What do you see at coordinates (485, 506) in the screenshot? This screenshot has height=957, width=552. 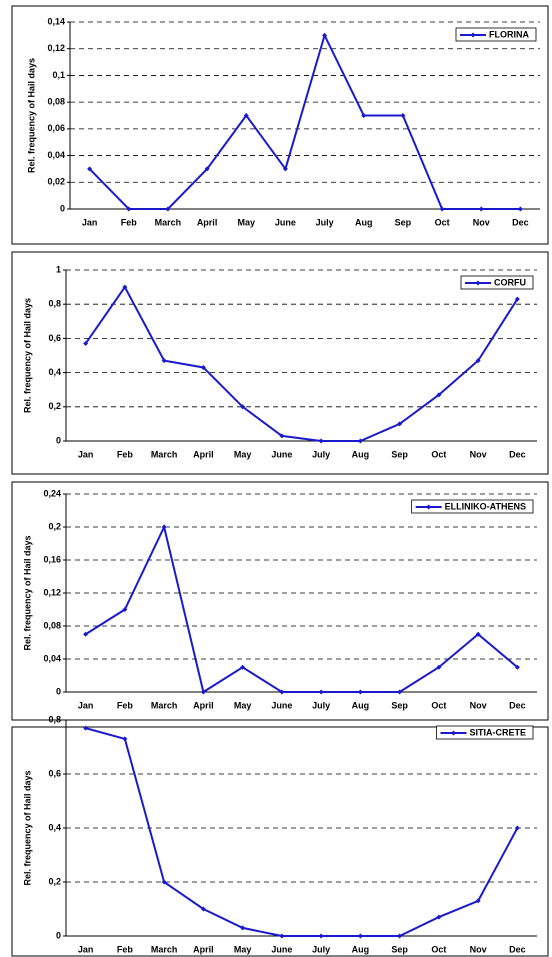 I see `legend-label: ELLINIKO-ATHENS` at bounding box center [485, 506].